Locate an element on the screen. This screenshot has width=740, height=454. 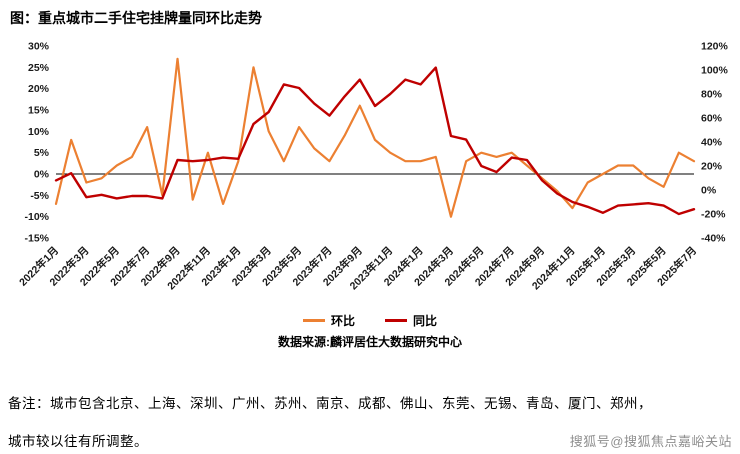
svg-text: -40% is located at coordinates (713, 239).